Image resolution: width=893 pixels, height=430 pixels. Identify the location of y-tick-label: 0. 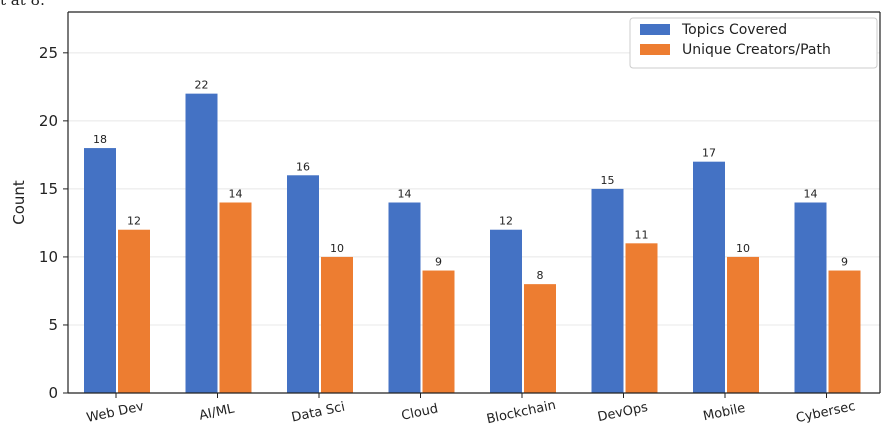
(53, 393).